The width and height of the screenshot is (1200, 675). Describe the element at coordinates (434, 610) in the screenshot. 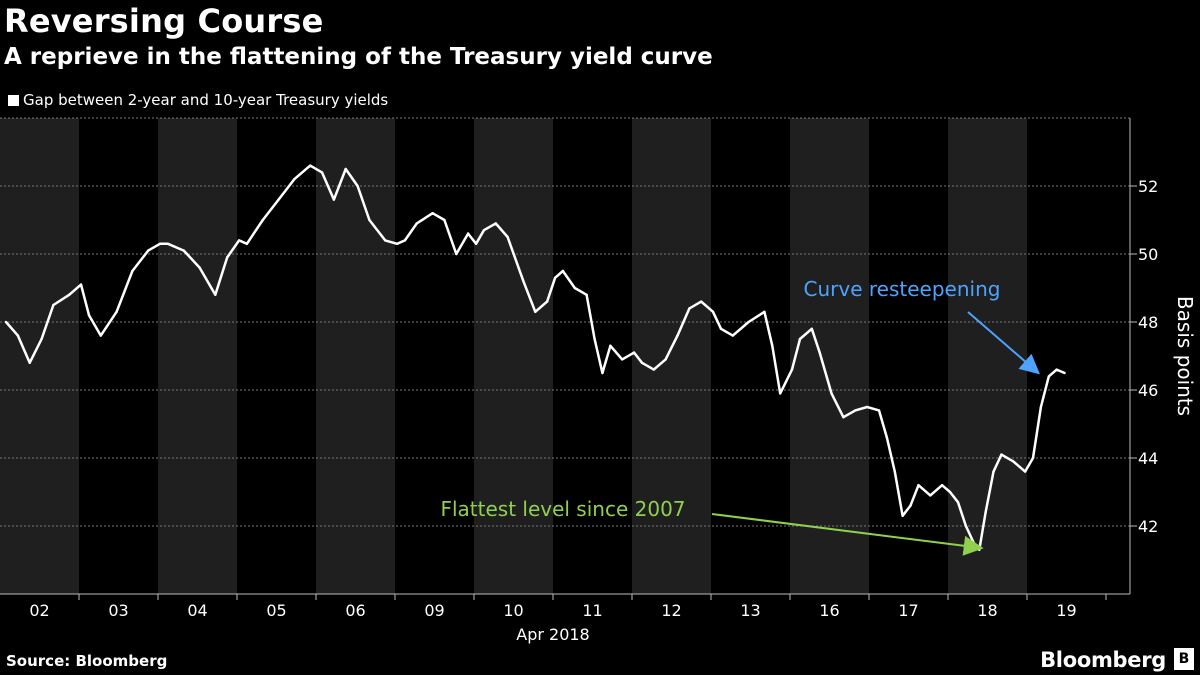

I see `x-tick-label: 09` at that location.